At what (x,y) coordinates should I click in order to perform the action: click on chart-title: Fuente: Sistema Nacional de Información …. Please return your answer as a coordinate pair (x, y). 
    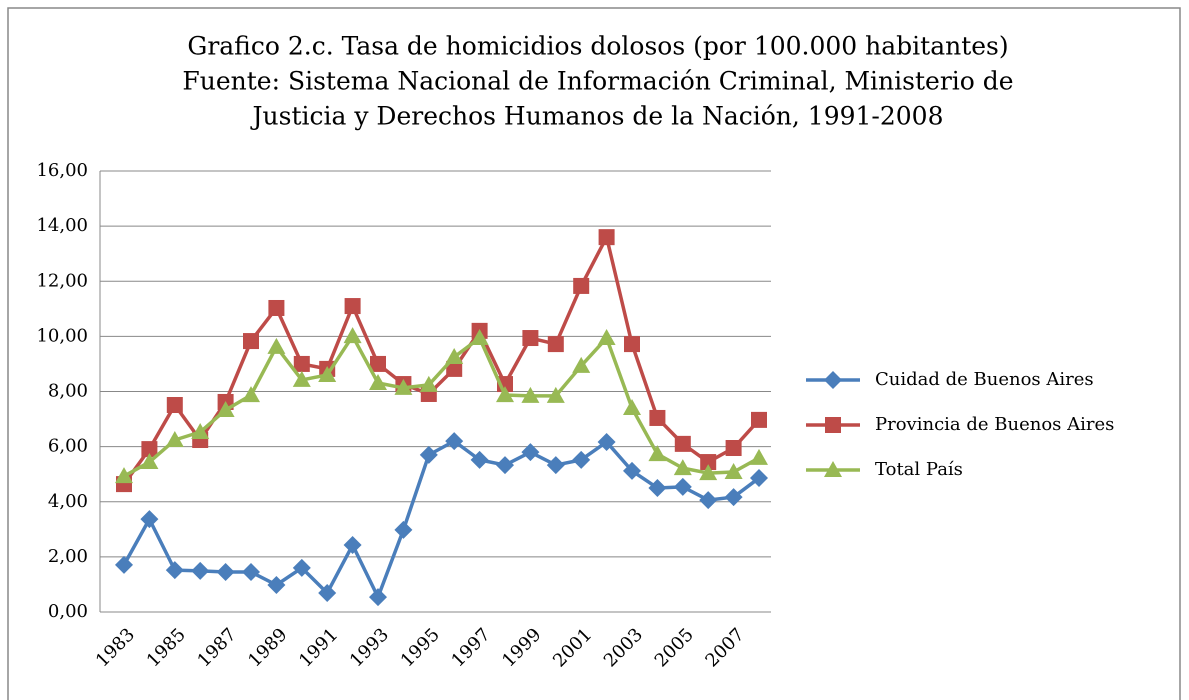
    Looking at the image, I should click on (597, 81).